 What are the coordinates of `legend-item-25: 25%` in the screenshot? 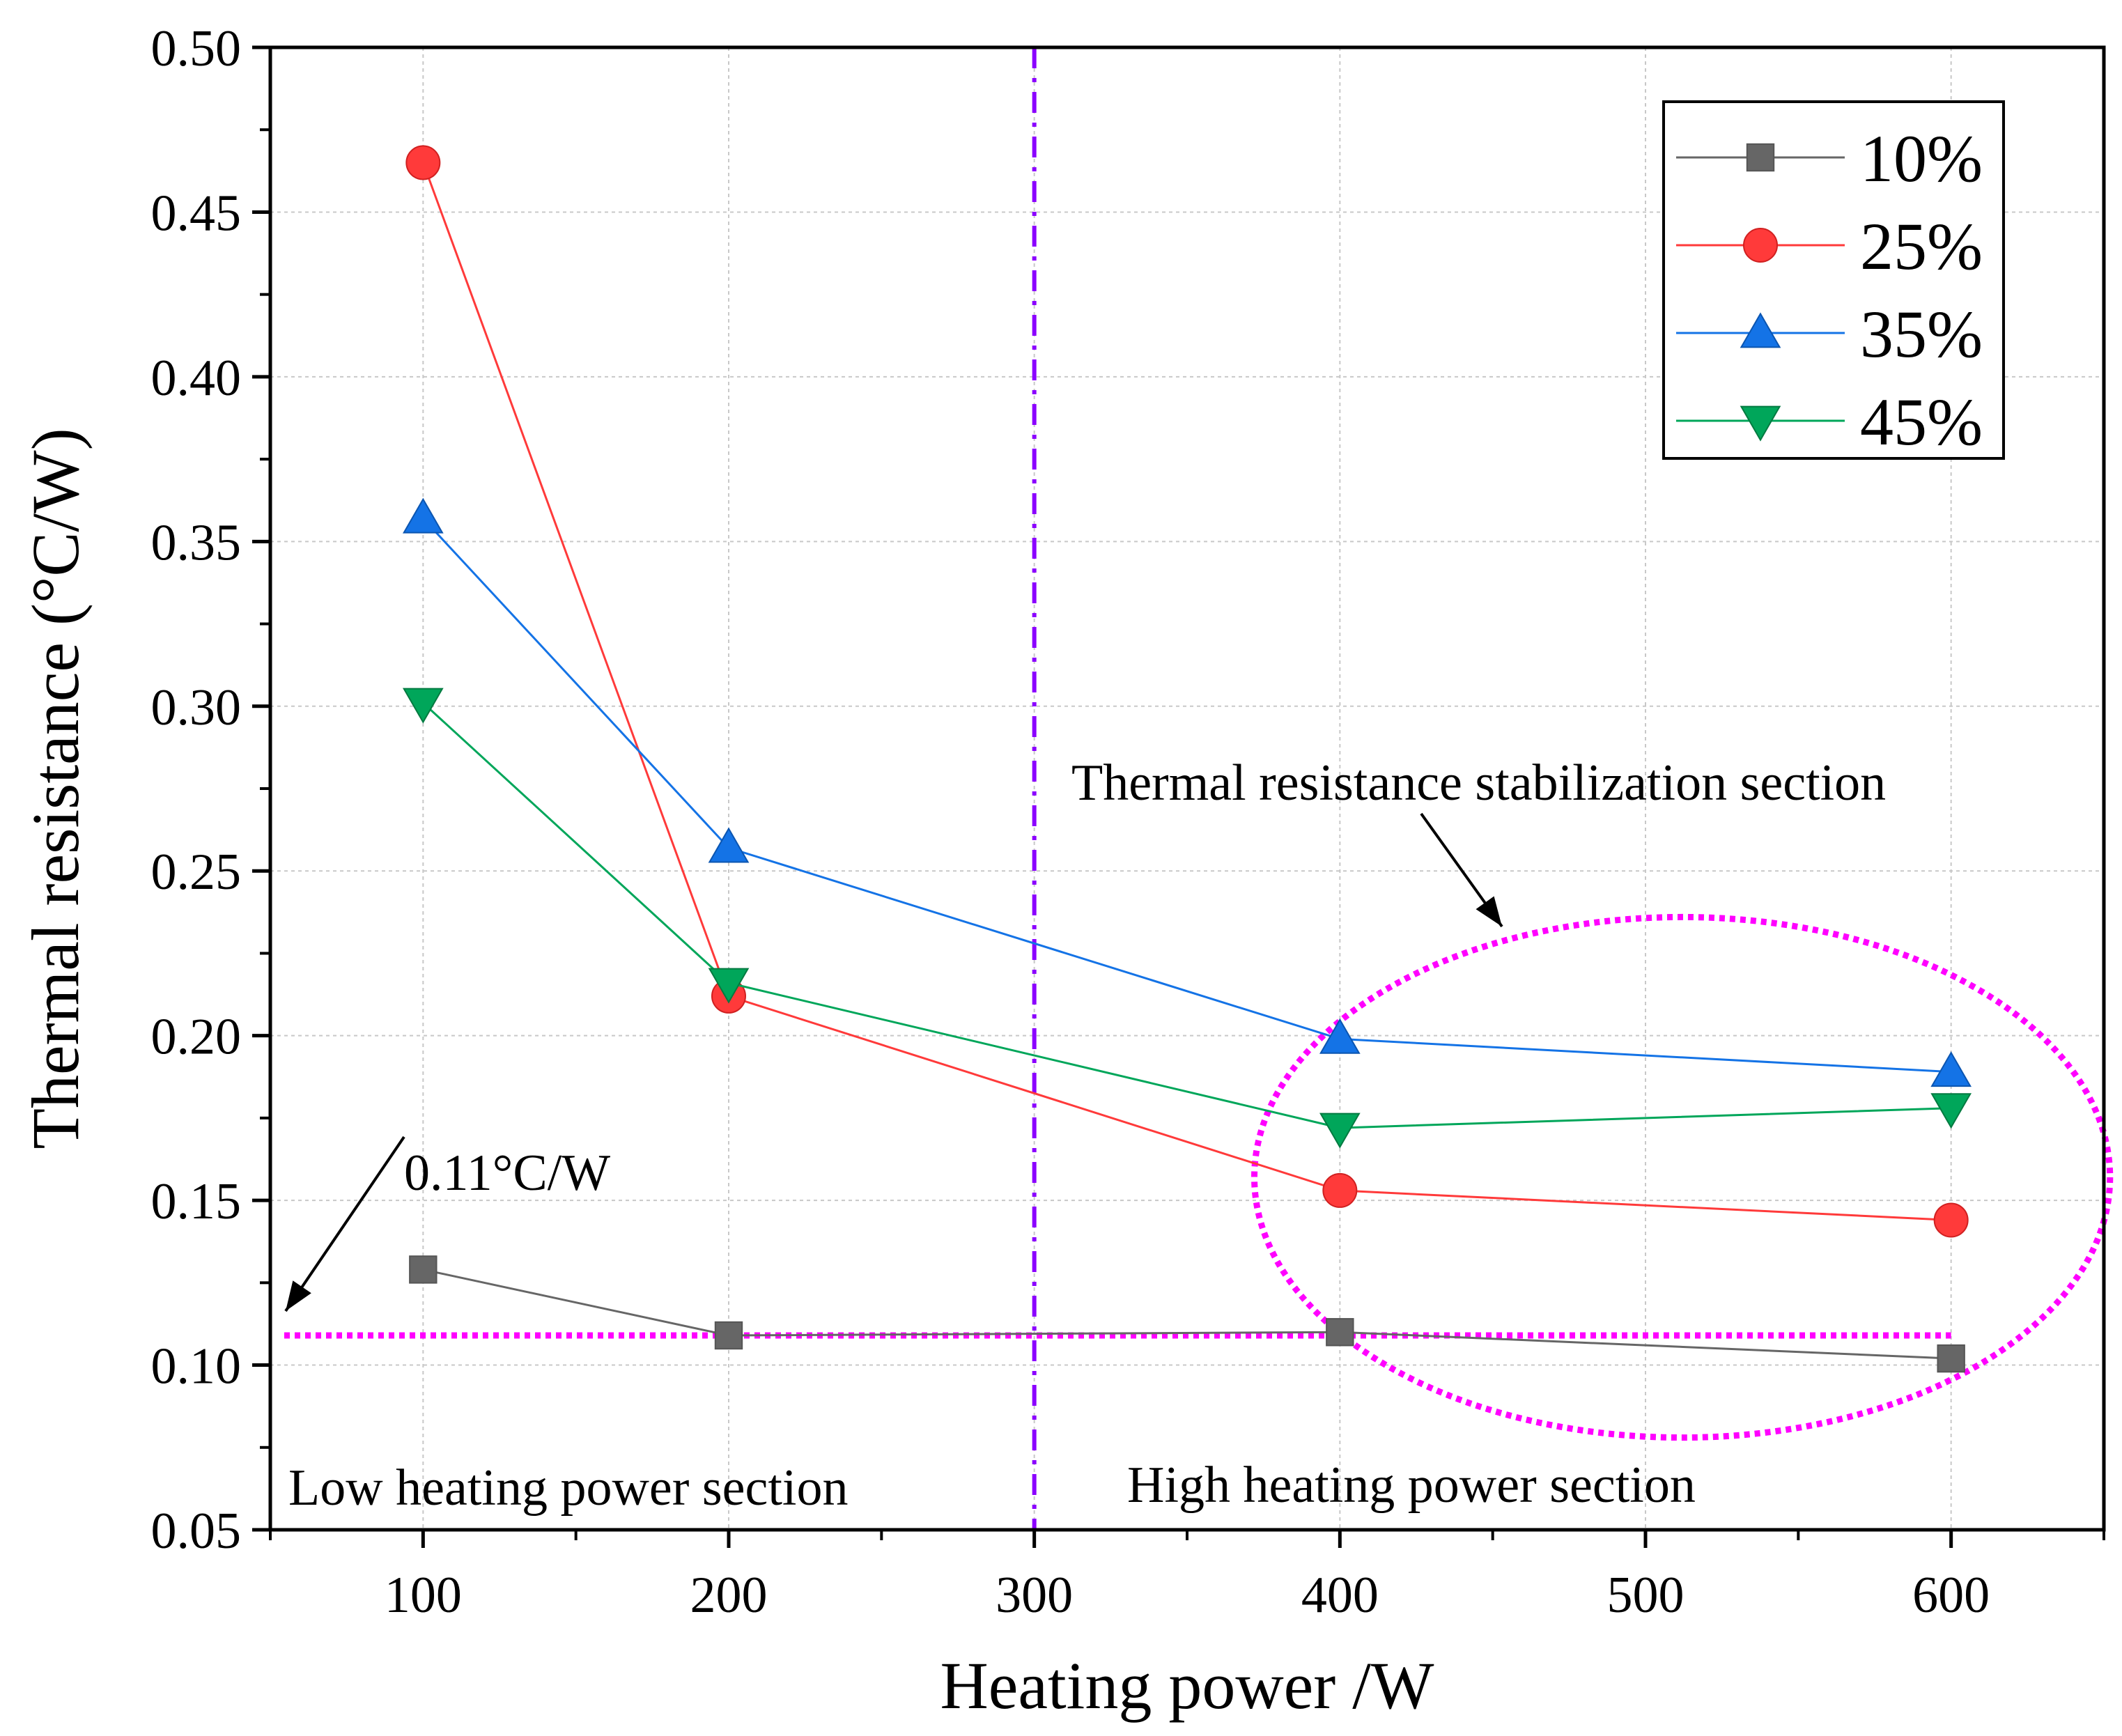 It's located at (1829, 247).